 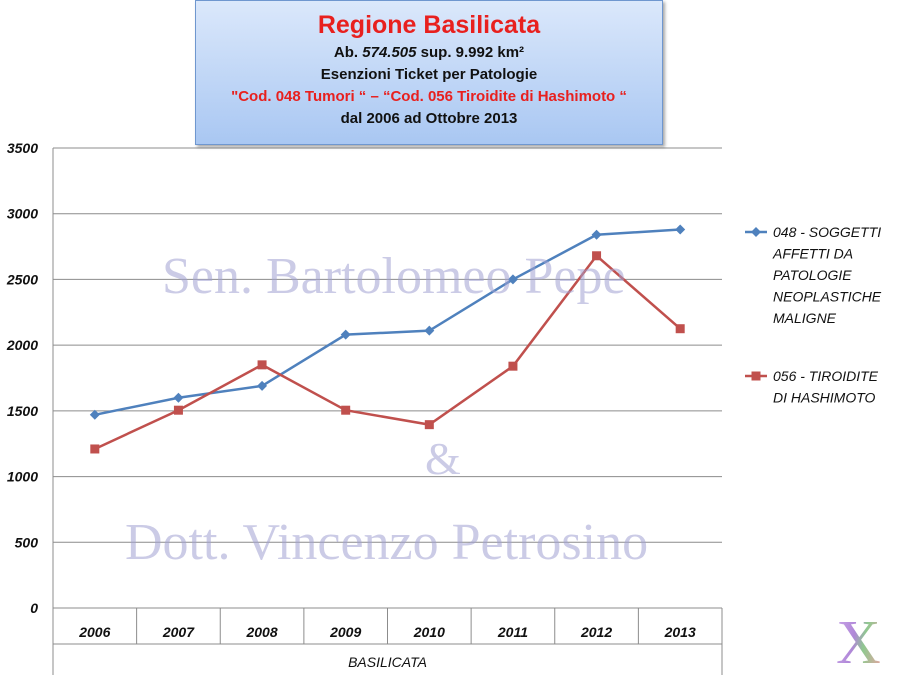 I want to click on y-axis: 0 500 1000 1500 2000 2500 3000 3500, so click(x=30, y=378).